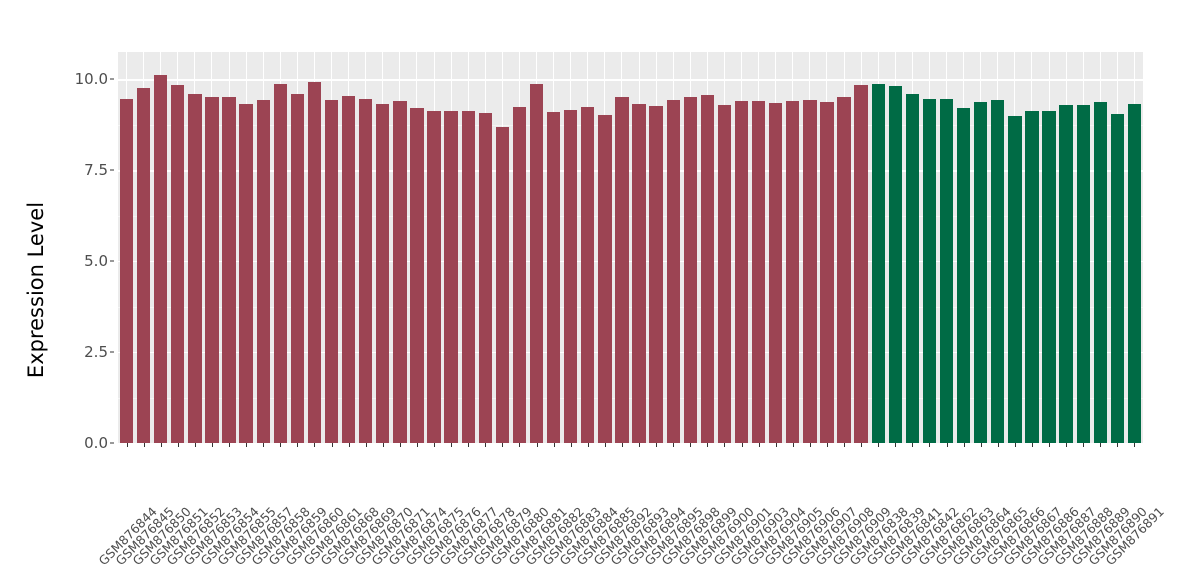 This screenshot has height=580, width=1200. Describe the element at coordinates (91, 79) in the screenshot. I see `y-axis-tick-label: 10.0` at that location.